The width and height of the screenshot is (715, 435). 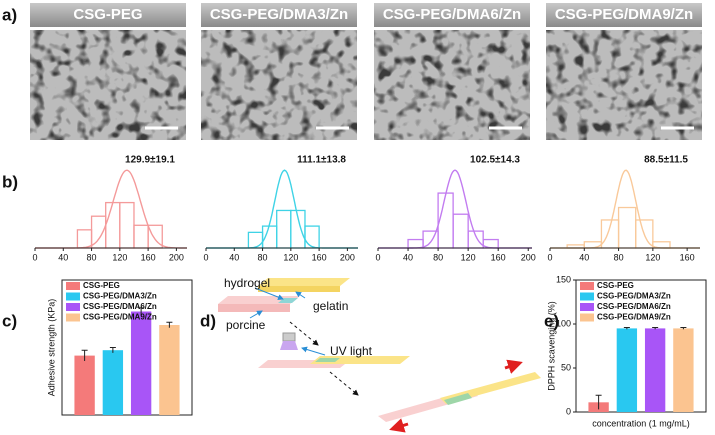 I want to click on sem-title: CSG-PEG, so click(x=107, y=14).